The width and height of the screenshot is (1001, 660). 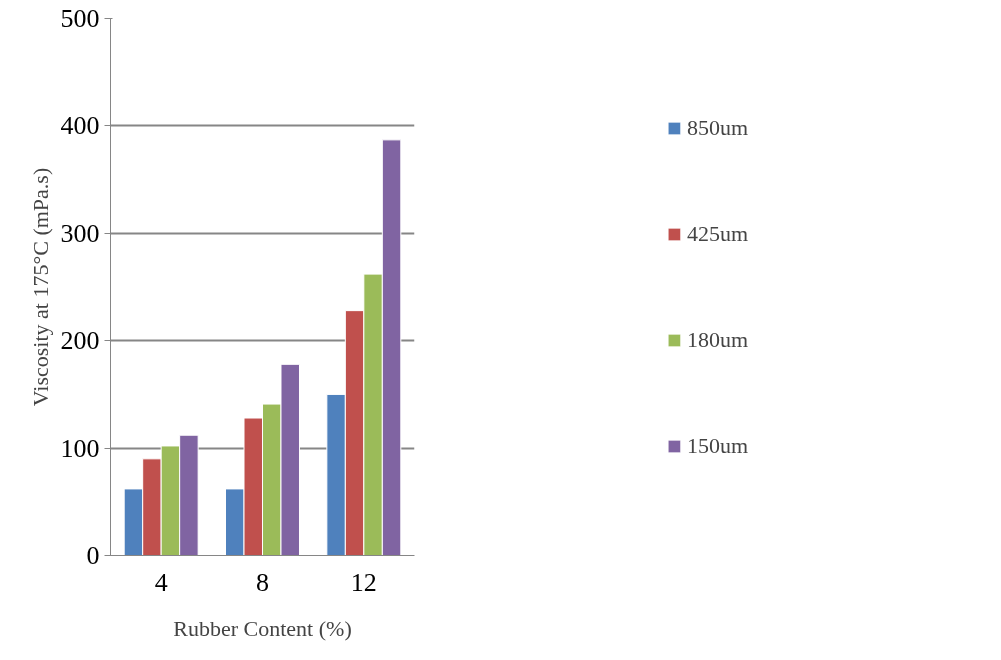 What do you see at coordinates (363, 582) in the screenshot?
I see `x-tick-label: 12` at bounding box center [363, 582].